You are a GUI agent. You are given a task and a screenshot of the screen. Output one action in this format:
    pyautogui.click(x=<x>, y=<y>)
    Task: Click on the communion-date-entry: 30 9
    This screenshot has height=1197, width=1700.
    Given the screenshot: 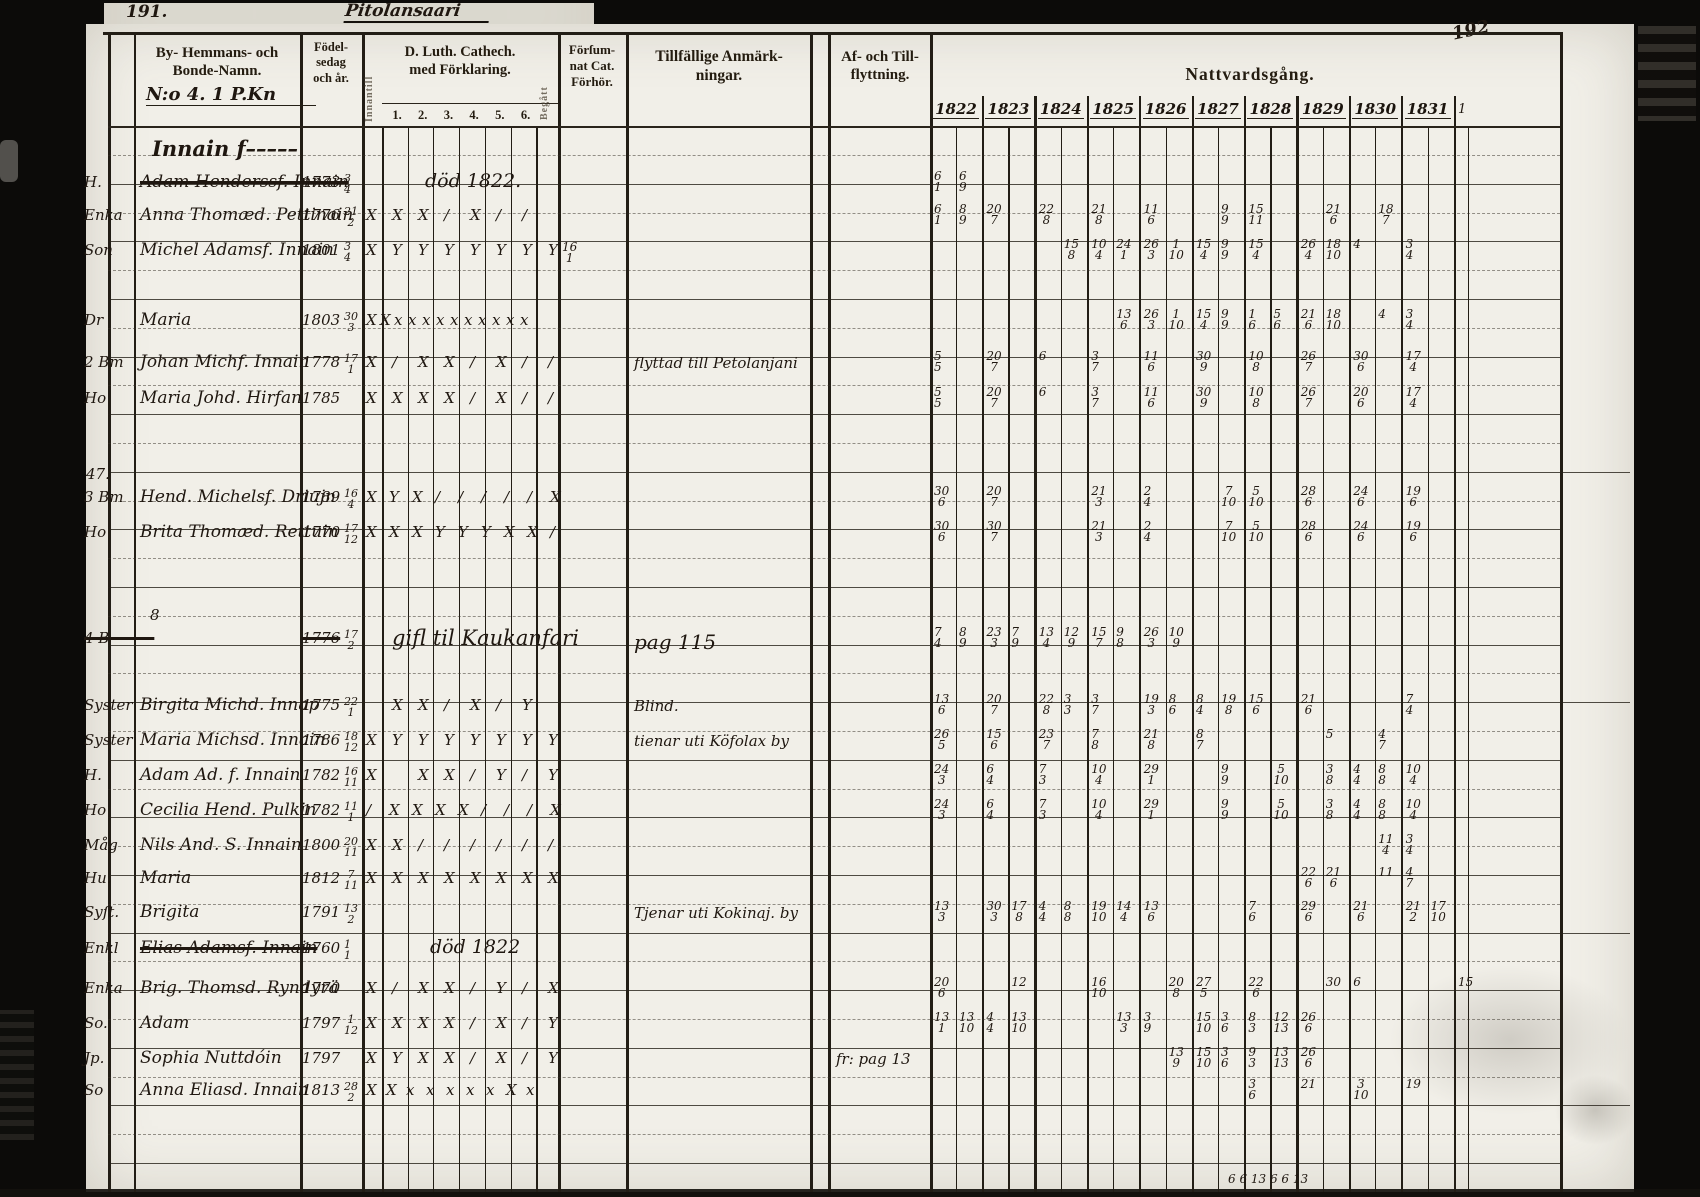 What is the action you would take?
    pyautogui.click(x=1204, y=397)
    